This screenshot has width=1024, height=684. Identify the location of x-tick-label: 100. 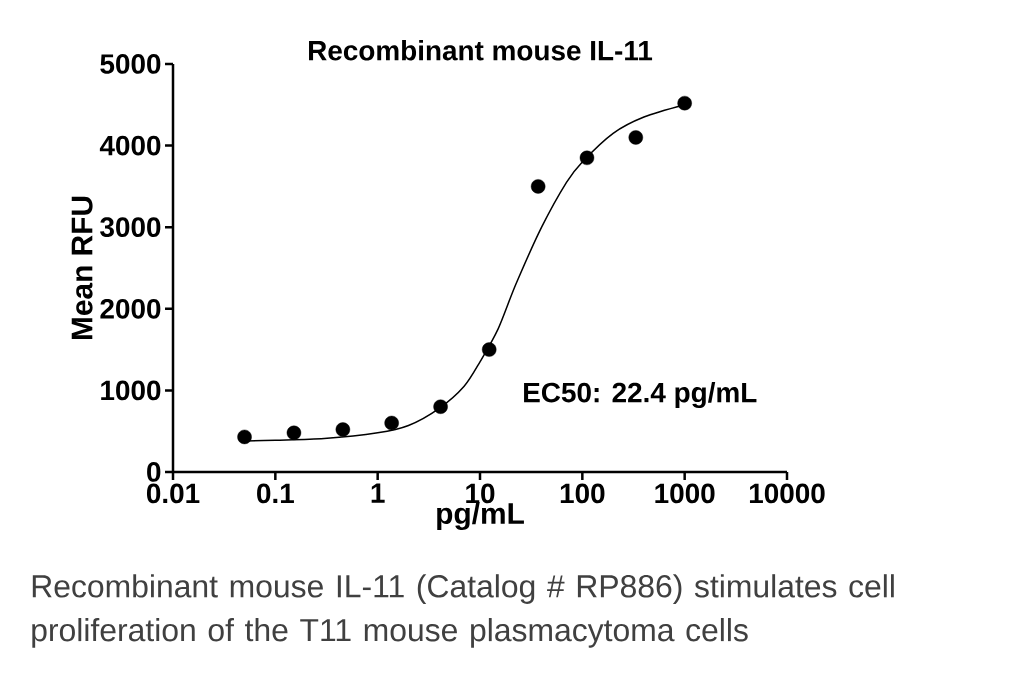
(582, 493).